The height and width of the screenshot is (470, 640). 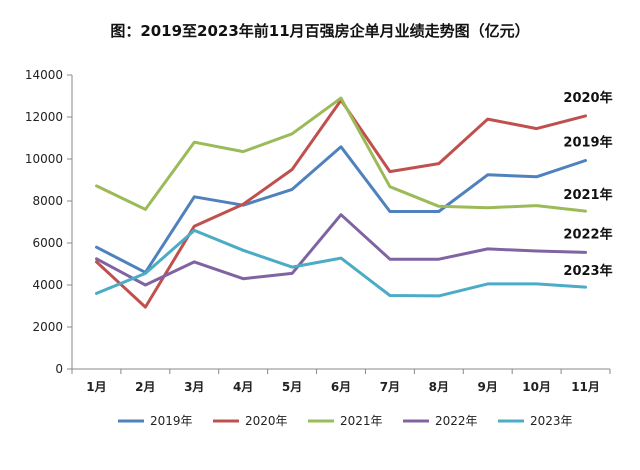 What do you see at coordinates (47, 285) in the screenshot?
I see `y-tick-label: 4000` at bounding box center [47, 285].